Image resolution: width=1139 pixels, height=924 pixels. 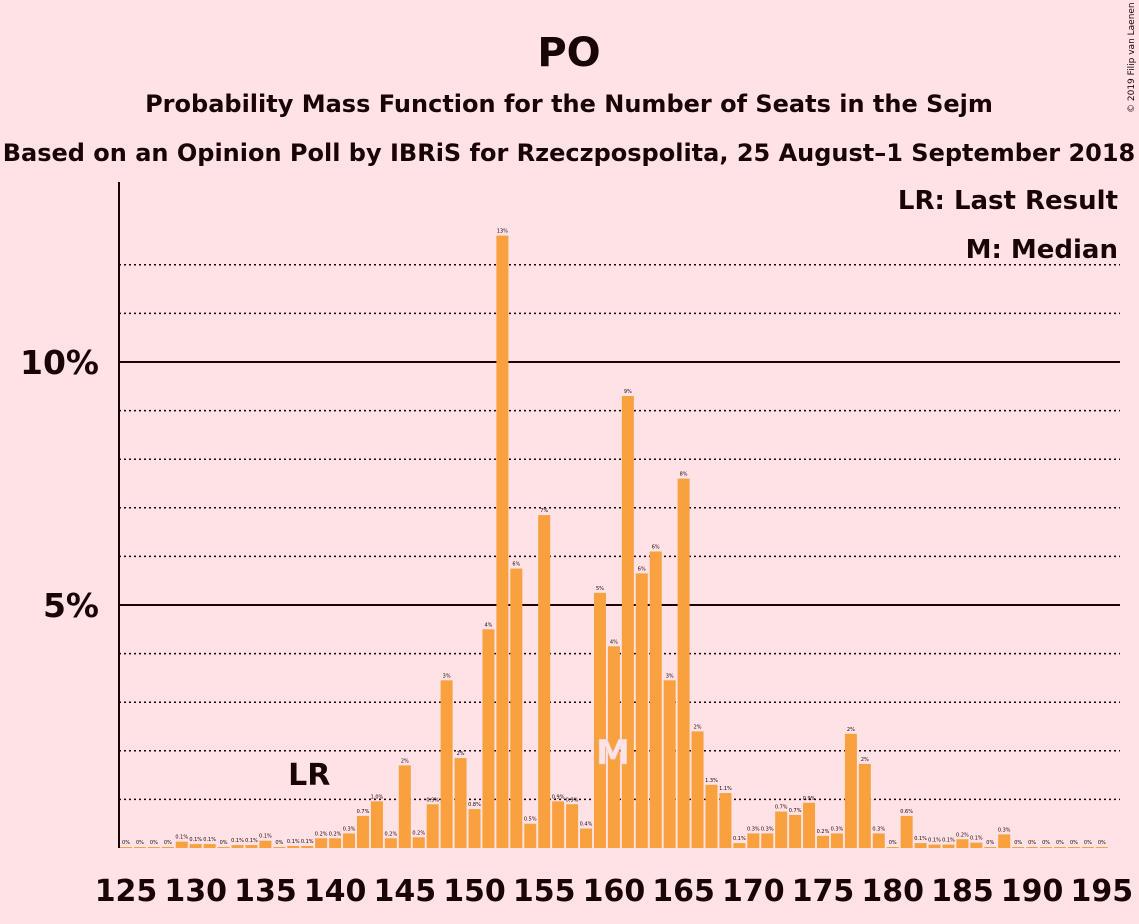 What do you see at coordinates (642, 569) in the screenshot?
I see `bar-label-162: 6%` at bounding box center [642, 569].